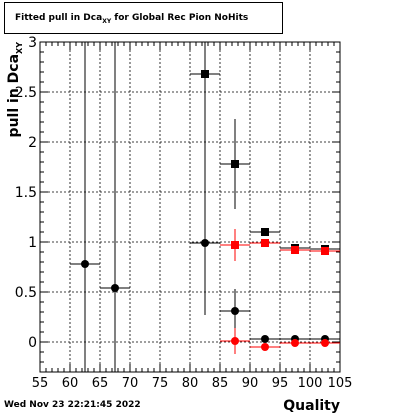  Describe the element at coordinates (26, 193) in the screenshot. I see `y-tick-label: 1.5` at that location.